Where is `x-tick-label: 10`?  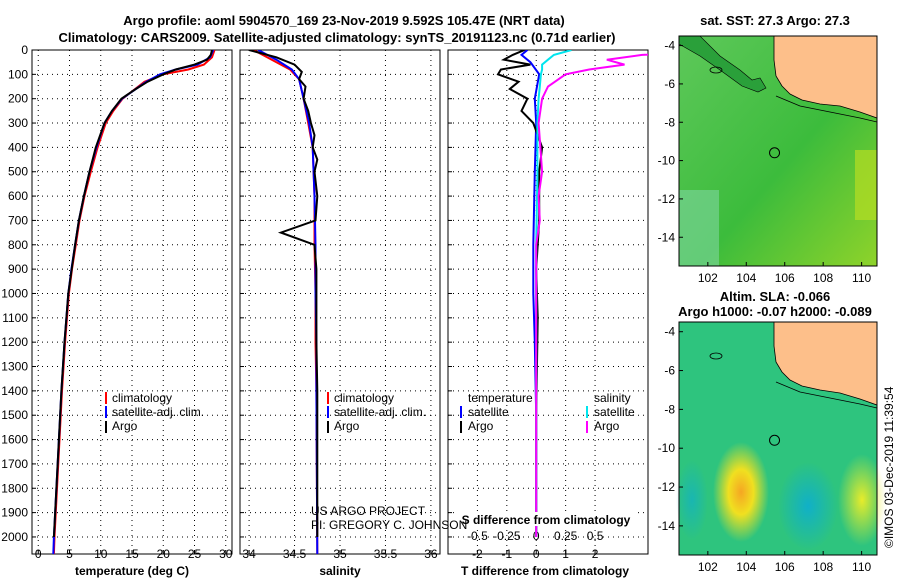 x-tick-label: 10 is located at coordinates (101, 554).